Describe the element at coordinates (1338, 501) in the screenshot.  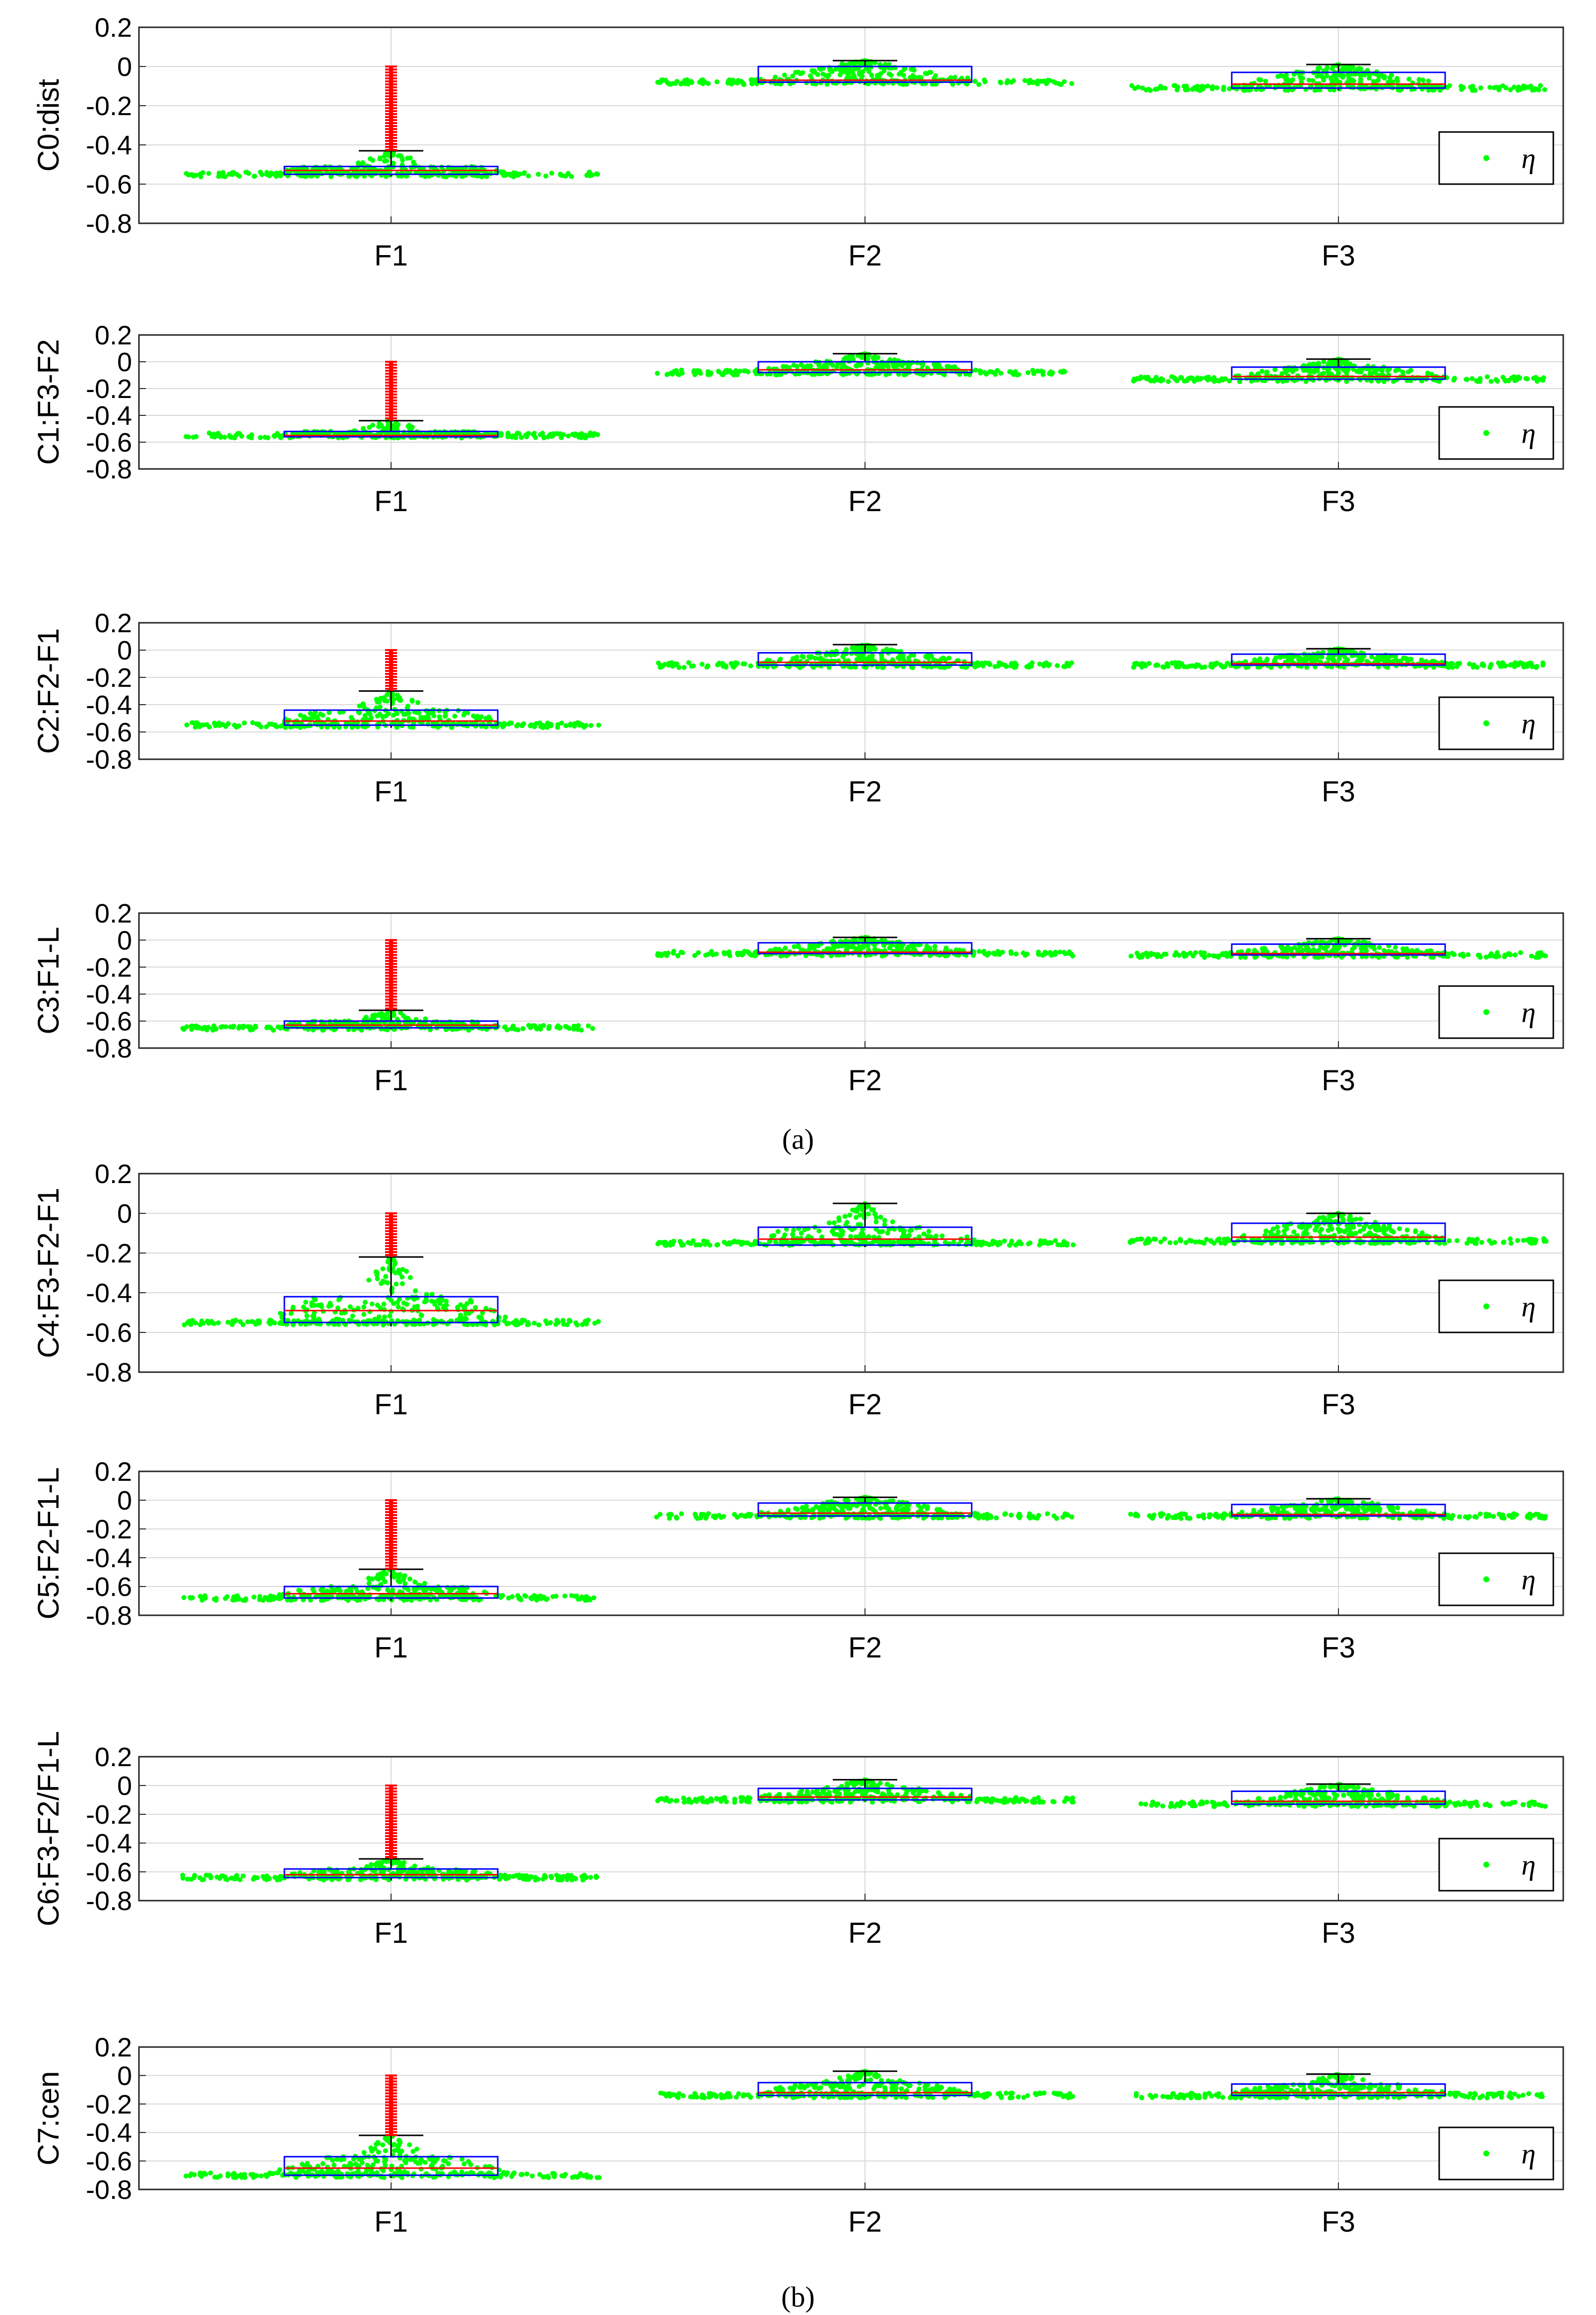
I see `xtick-label-F3: F3` at that location.